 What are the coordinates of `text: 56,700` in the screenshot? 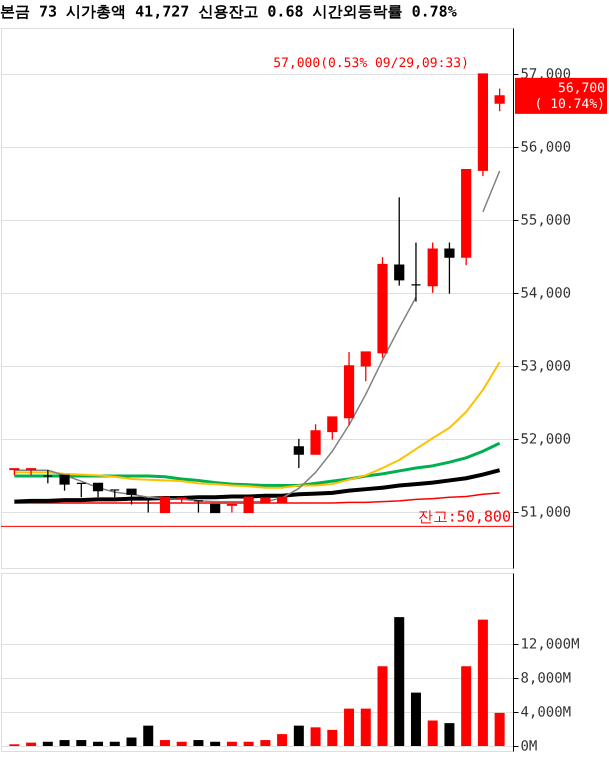 It's located at (581, 88).